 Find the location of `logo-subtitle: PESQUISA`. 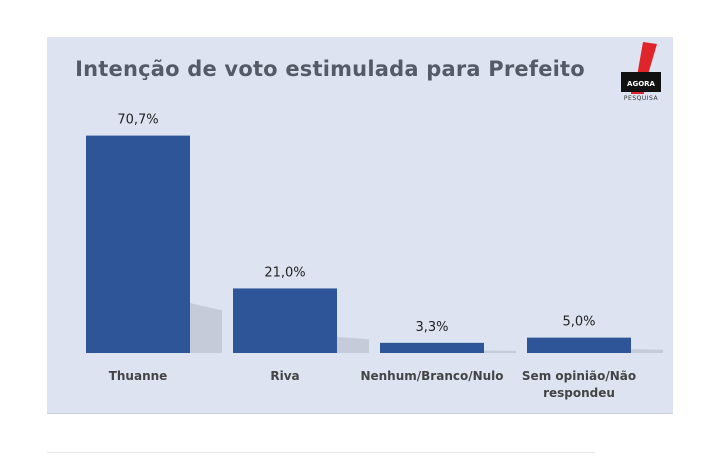

logo-subtitle: PESQUISA is located at coordinates (641, 98).